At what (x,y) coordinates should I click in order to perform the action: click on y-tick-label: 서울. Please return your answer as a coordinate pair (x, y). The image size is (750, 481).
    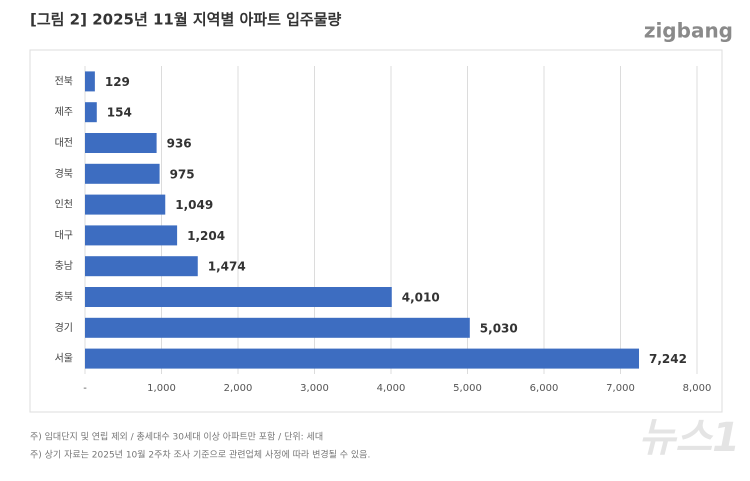
    Looking at the image, I should click on (64, 359).